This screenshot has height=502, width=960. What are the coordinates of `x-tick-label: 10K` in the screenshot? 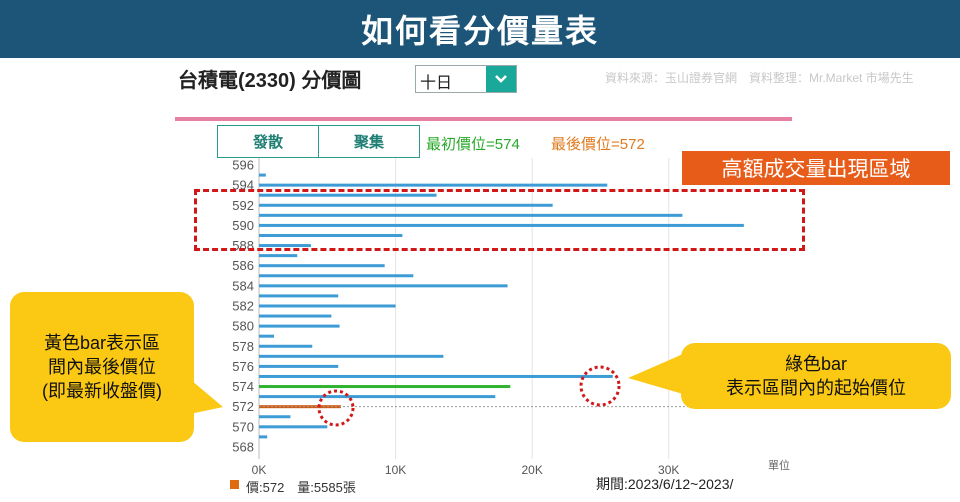 It's located at (395, 469).